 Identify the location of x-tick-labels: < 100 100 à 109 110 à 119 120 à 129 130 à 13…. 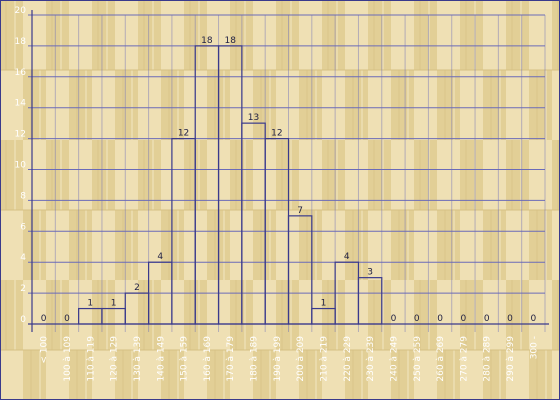
(290, 359).